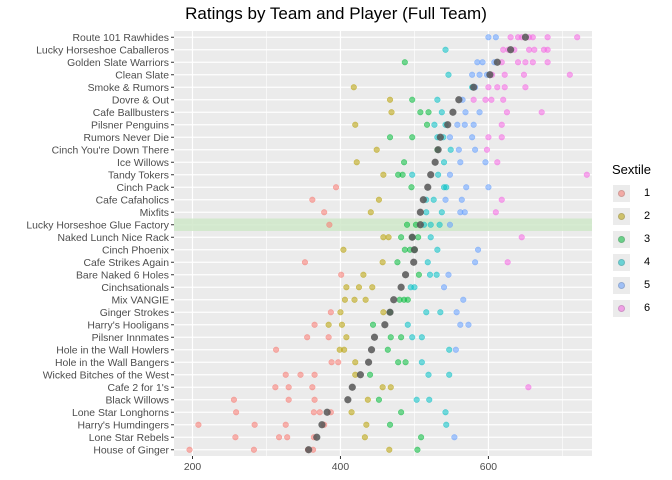 The image size is (672, 480). What do you see at coordinates (142, 75) in the screenshot?
I see `y-tick-label: Clean Slate` at bounding box center [142, 75].